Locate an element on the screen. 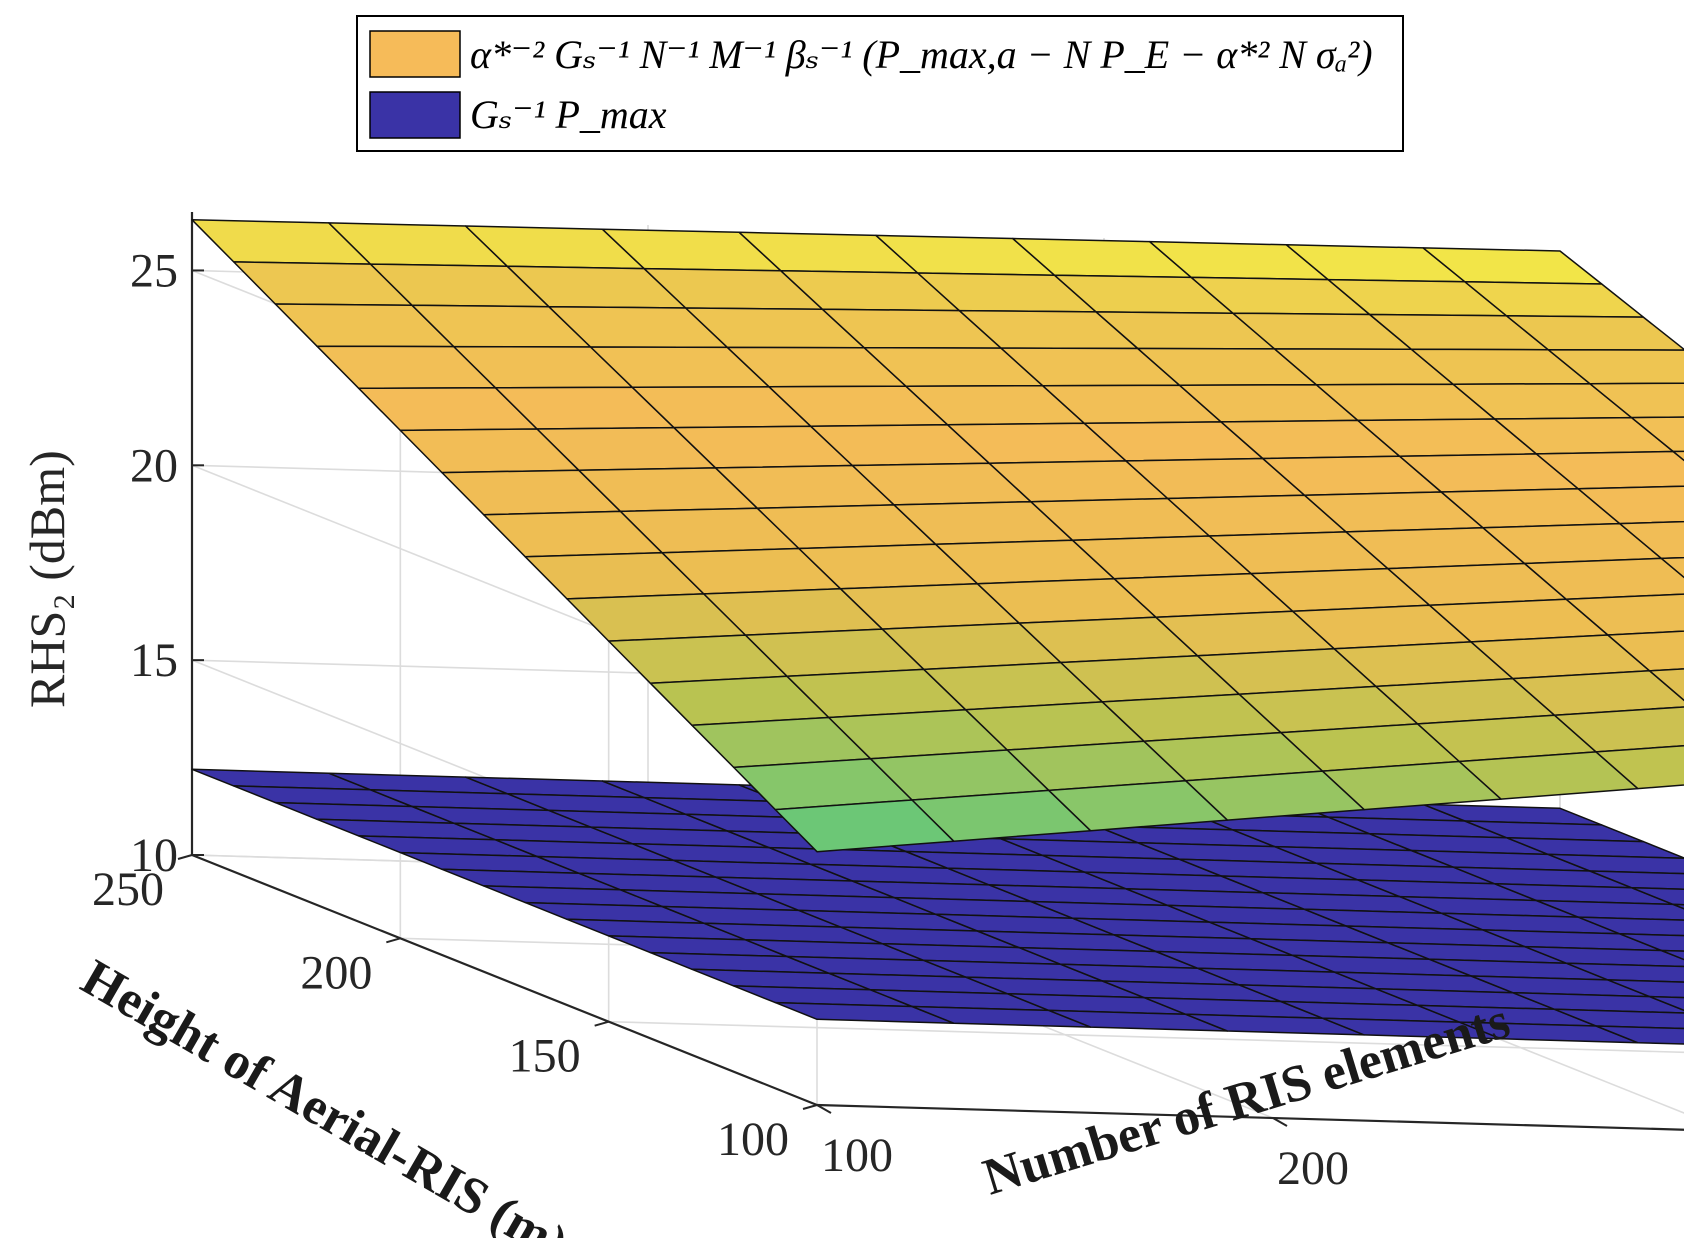 The width and height of the screenshot is (1684, 1238). z-tick-label: 20 is located at coordinates (154, 465).